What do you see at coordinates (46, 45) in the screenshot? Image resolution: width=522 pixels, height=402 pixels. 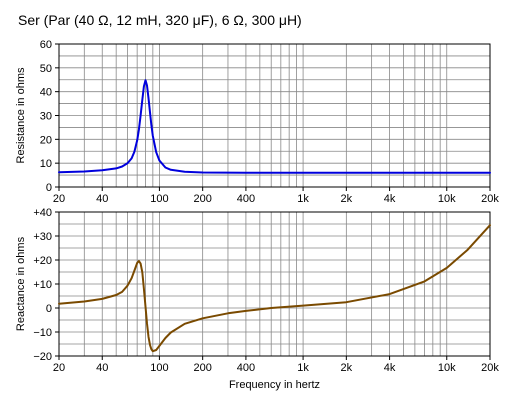 I see `y-tick-label: 60` at bounding box center [46, 45].